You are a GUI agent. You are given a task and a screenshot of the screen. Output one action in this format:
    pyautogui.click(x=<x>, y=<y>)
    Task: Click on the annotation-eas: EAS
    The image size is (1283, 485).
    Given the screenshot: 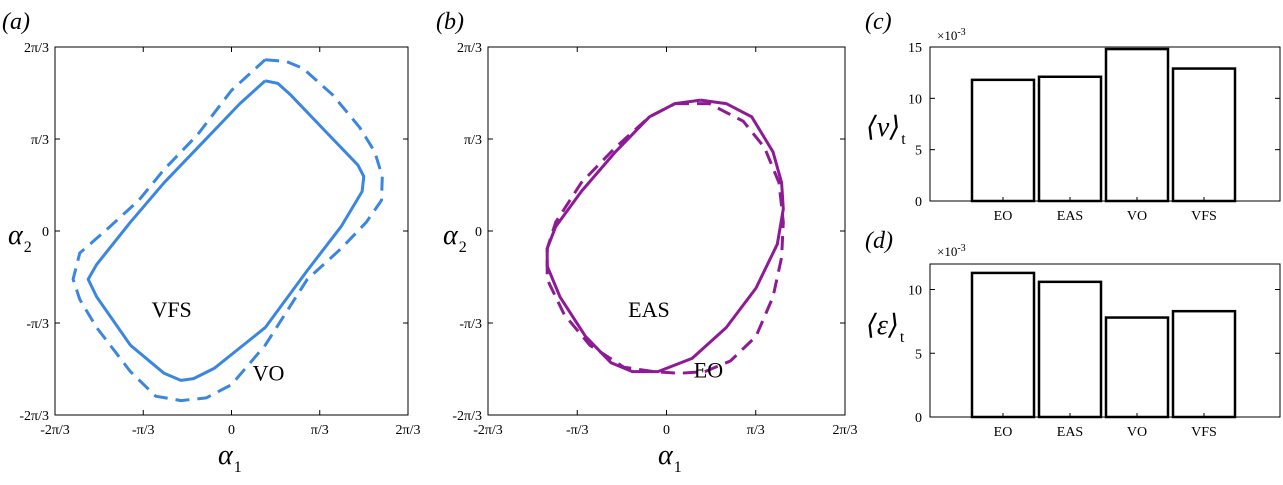 What is the action you would take?
    pyautogui.click(x=649, y=309)
    